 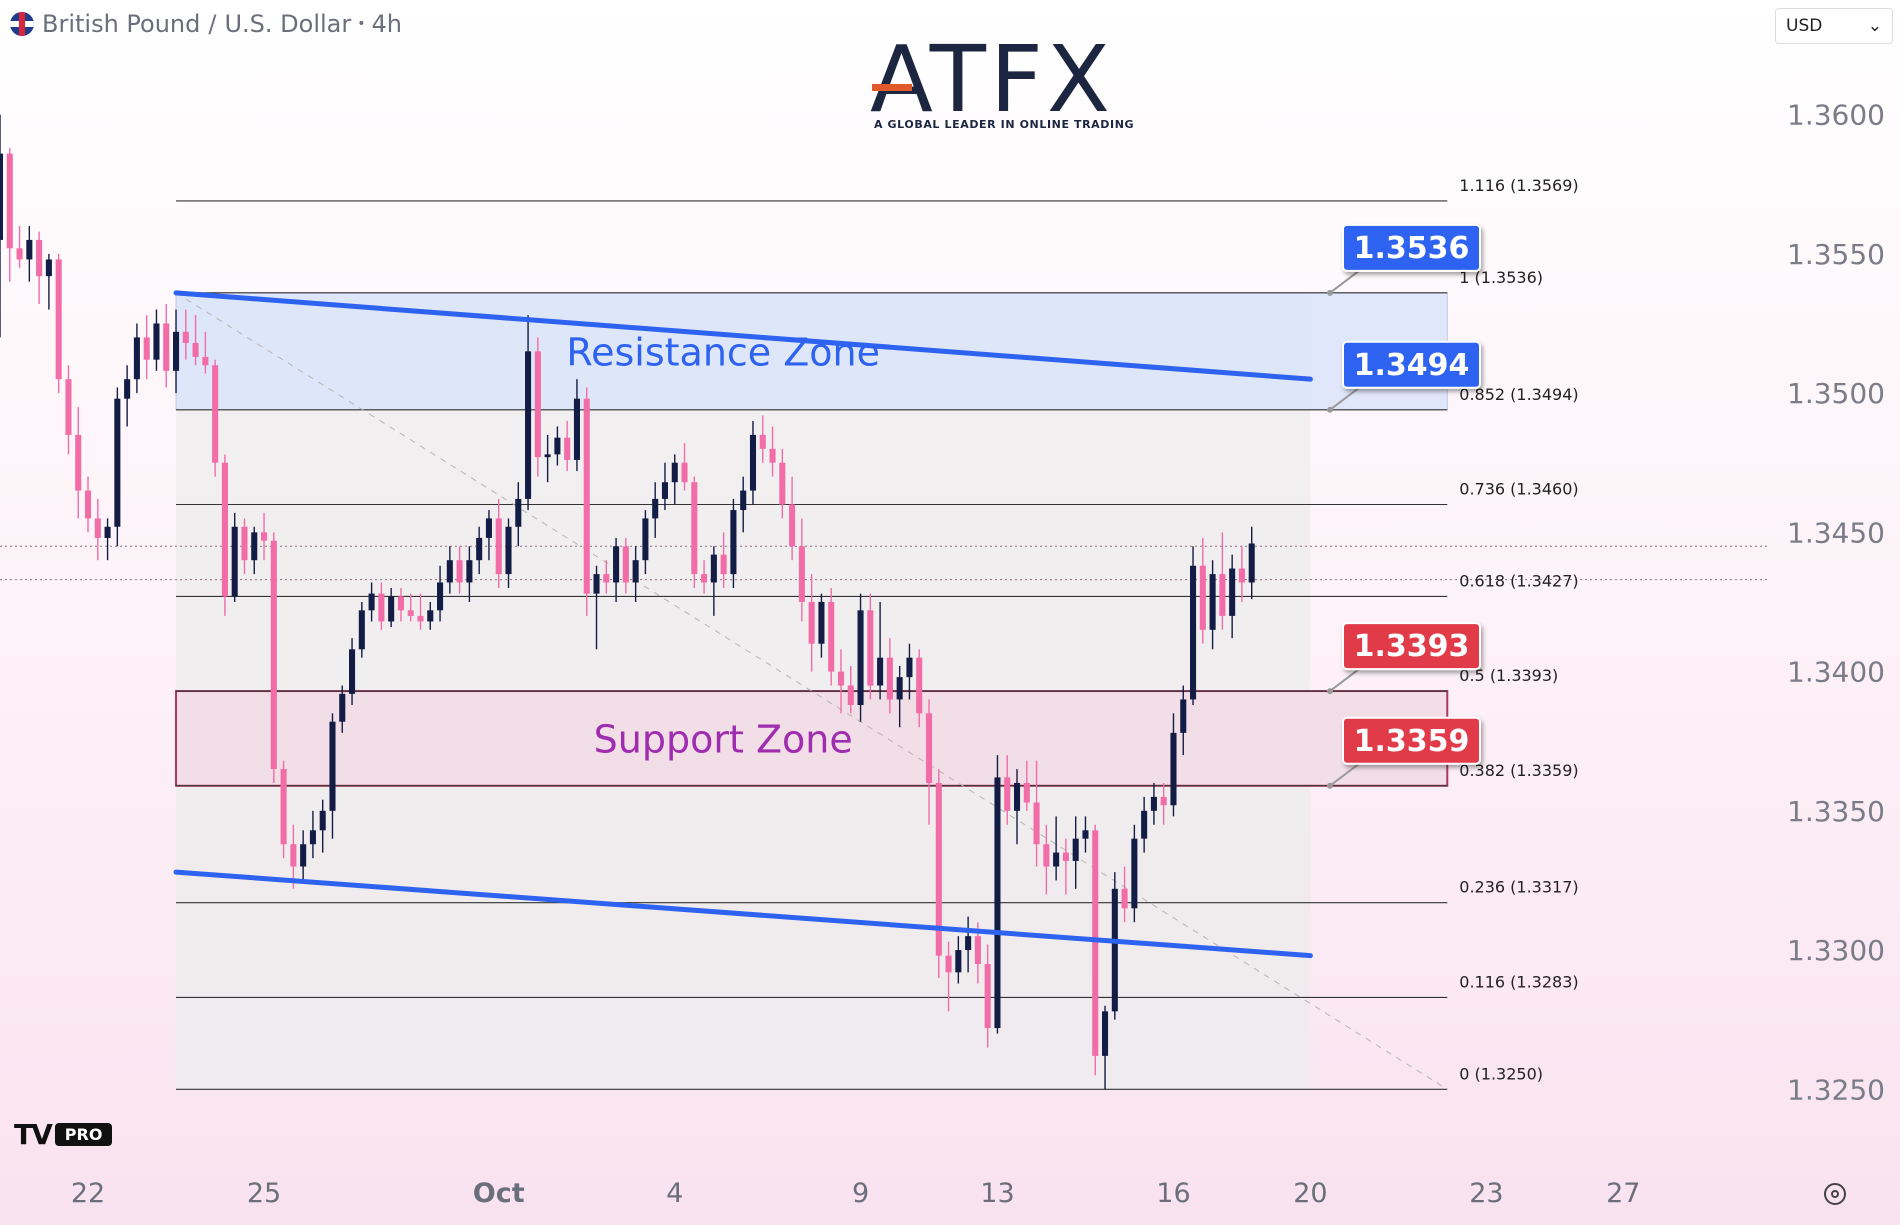 What do you see at coordinates (1834, 26) in the screenshot?
I see `currency-selector: USD ⌄` at bounding box center [1834, 26].